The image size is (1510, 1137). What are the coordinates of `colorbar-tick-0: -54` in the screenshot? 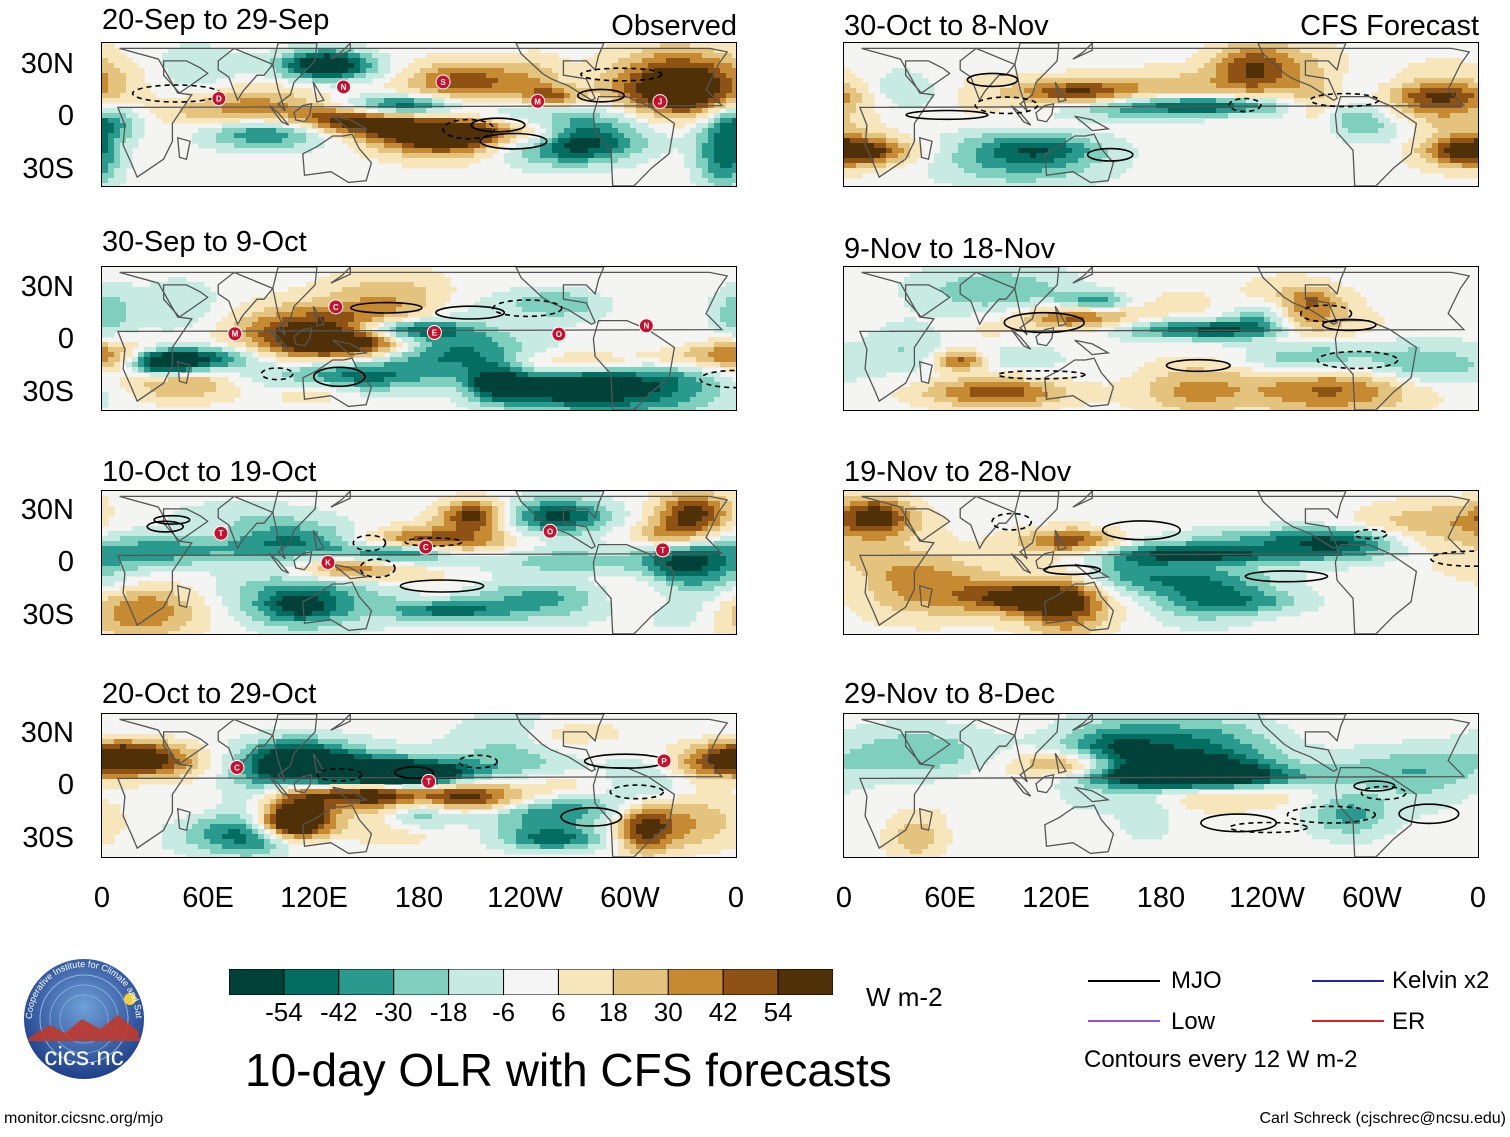 It's located at (284, 1012).